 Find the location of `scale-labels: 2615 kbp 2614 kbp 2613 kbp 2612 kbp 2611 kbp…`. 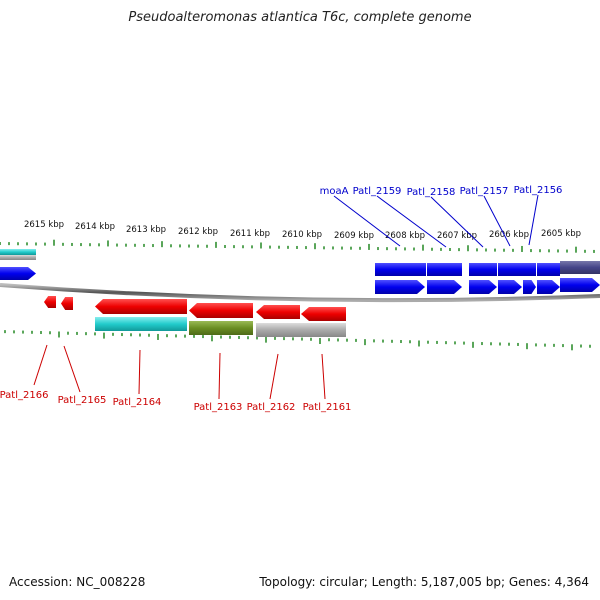

scale-labels: 2615 kbp 2614 kbp 2613 kbp 2612 kbp 2611 kbp… is located at coordinates (302, 230).